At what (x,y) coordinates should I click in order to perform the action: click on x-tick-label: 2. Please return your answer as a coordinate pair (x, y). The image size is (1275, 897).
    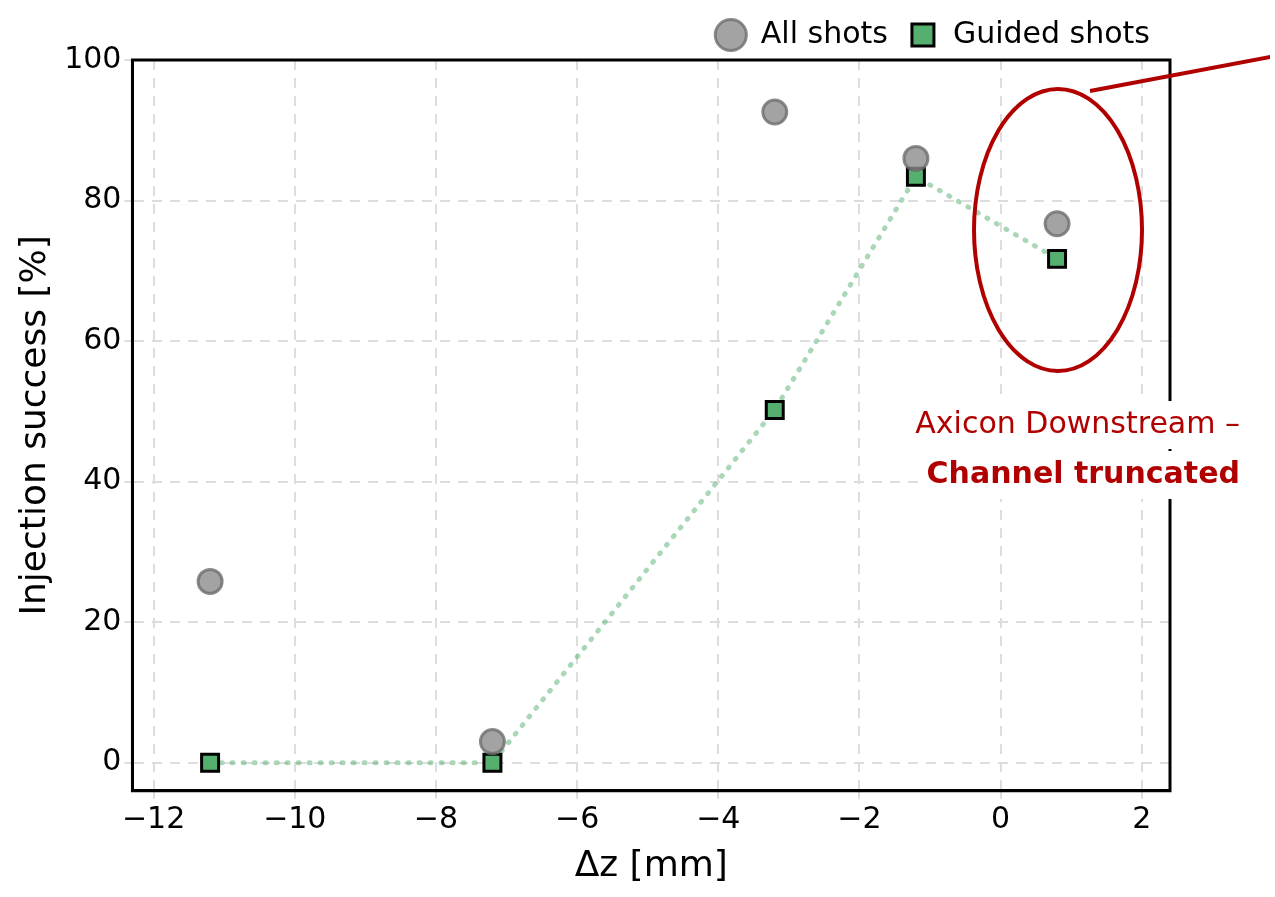
    Looking at the image, I should click on (1142, 817).